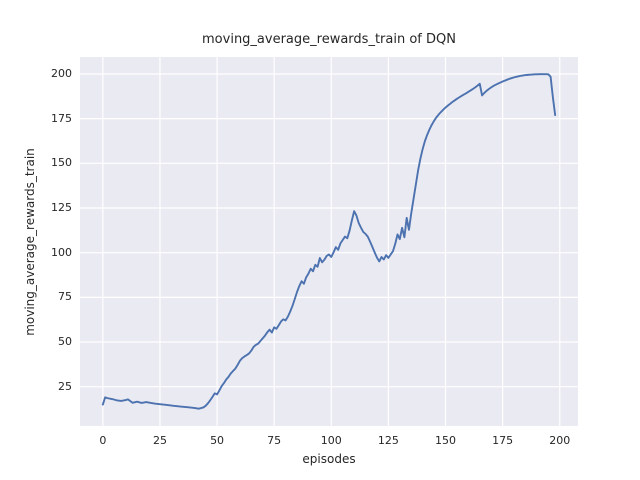 The image size is (640, 480). I want to click on y-tick-label: 25, so click(65, 386).